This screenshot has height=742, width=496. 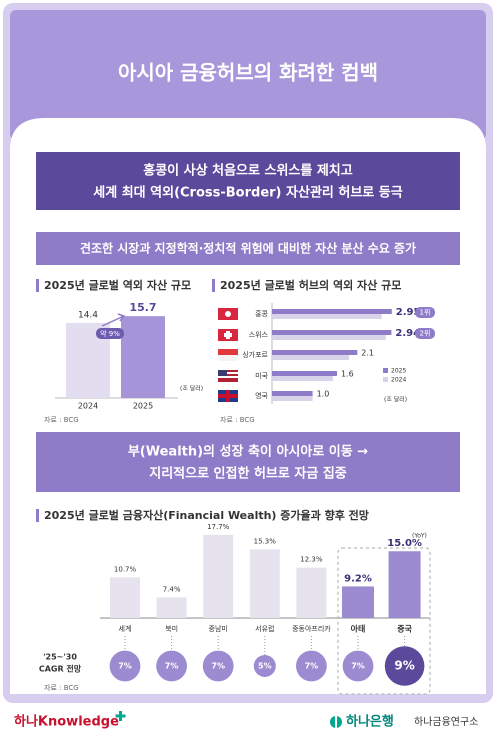 I want to click on value-label: 1.0, so click(x=323, y=394).